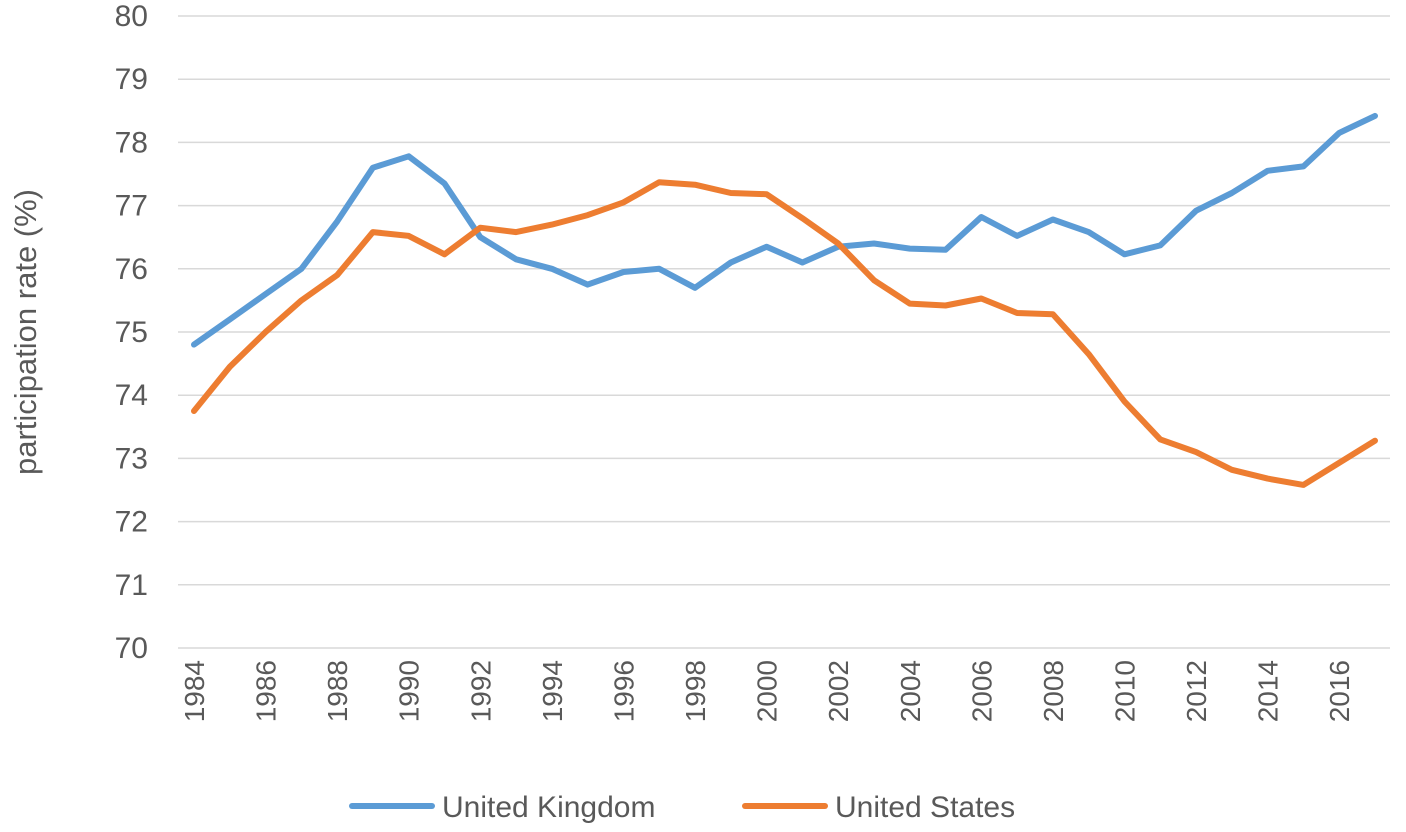 The image size is (1406, 832). Describe the element at coordinates (838, 691) in the screenshot. I see `x-tick-label: 2002` at that location.